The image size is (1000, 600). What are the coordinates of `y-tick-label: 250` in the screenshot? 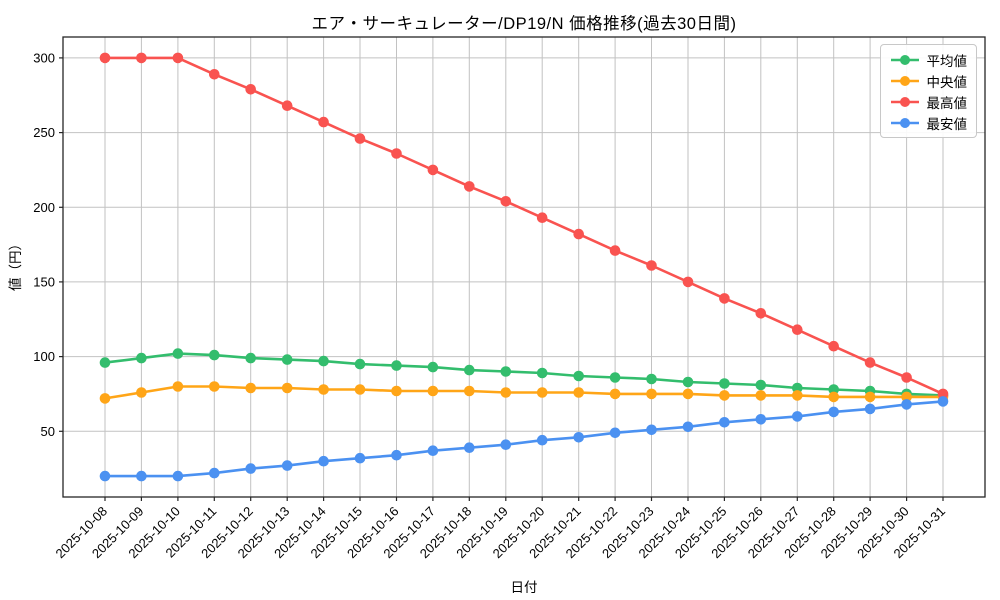 It's located at (44, 132).